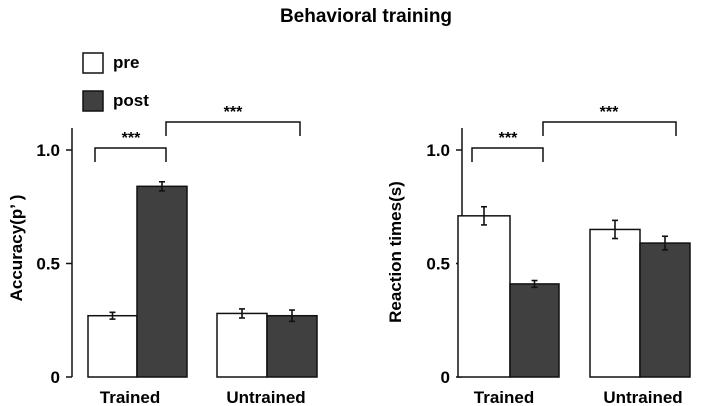 The width and height of the screenshot is (709, 406). I want to click on y-axis-label: Accuracy(p’ ), so click(16, 248).